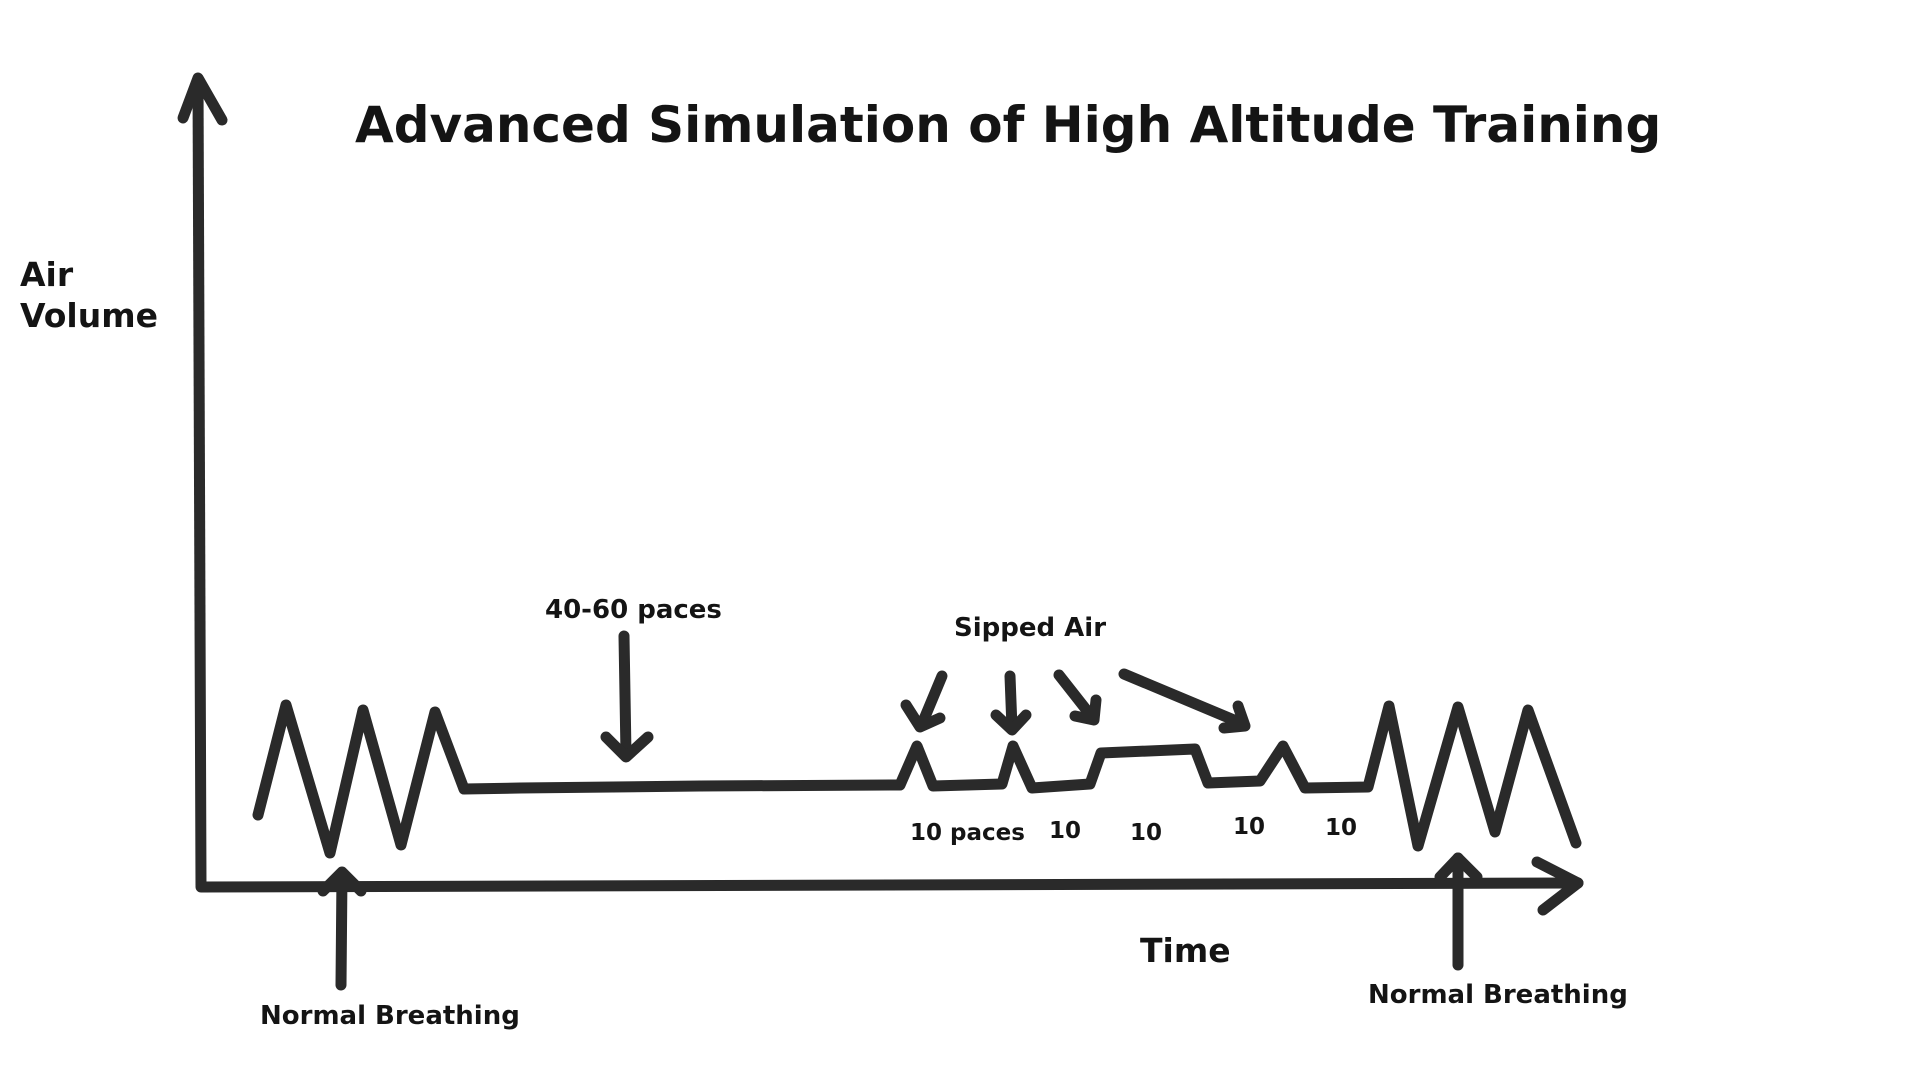 This screenshot has width=1920, height=1080. What do you see at coordinates (633, 610) in the screenshot?
I see `hold-paces-label: 40-60 paces` at bounding box center [633, 610].